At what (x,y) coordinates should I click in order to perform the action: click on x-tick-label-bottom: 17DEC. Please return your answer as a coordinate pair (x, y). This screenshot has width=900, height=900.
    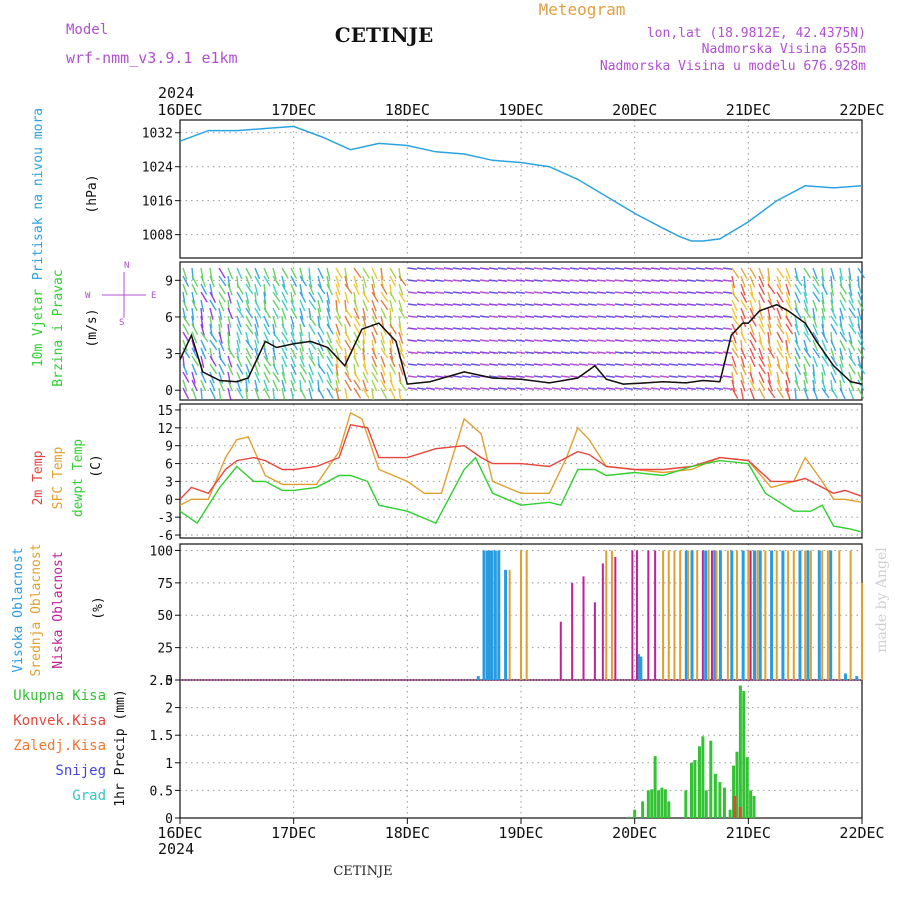
    Looking at the image, I should click on (293, 833).